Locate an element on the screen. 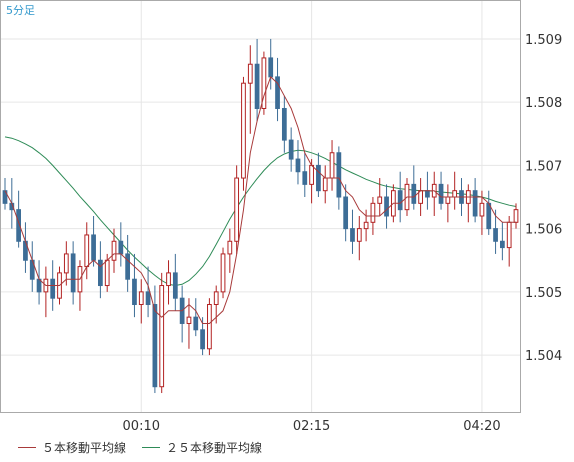 This screenshot has width=574, height=462. y-axis-ticks: 1.509 1.508 1.507 1.506 1.505 1.504 is located at coordinates (543, 198).